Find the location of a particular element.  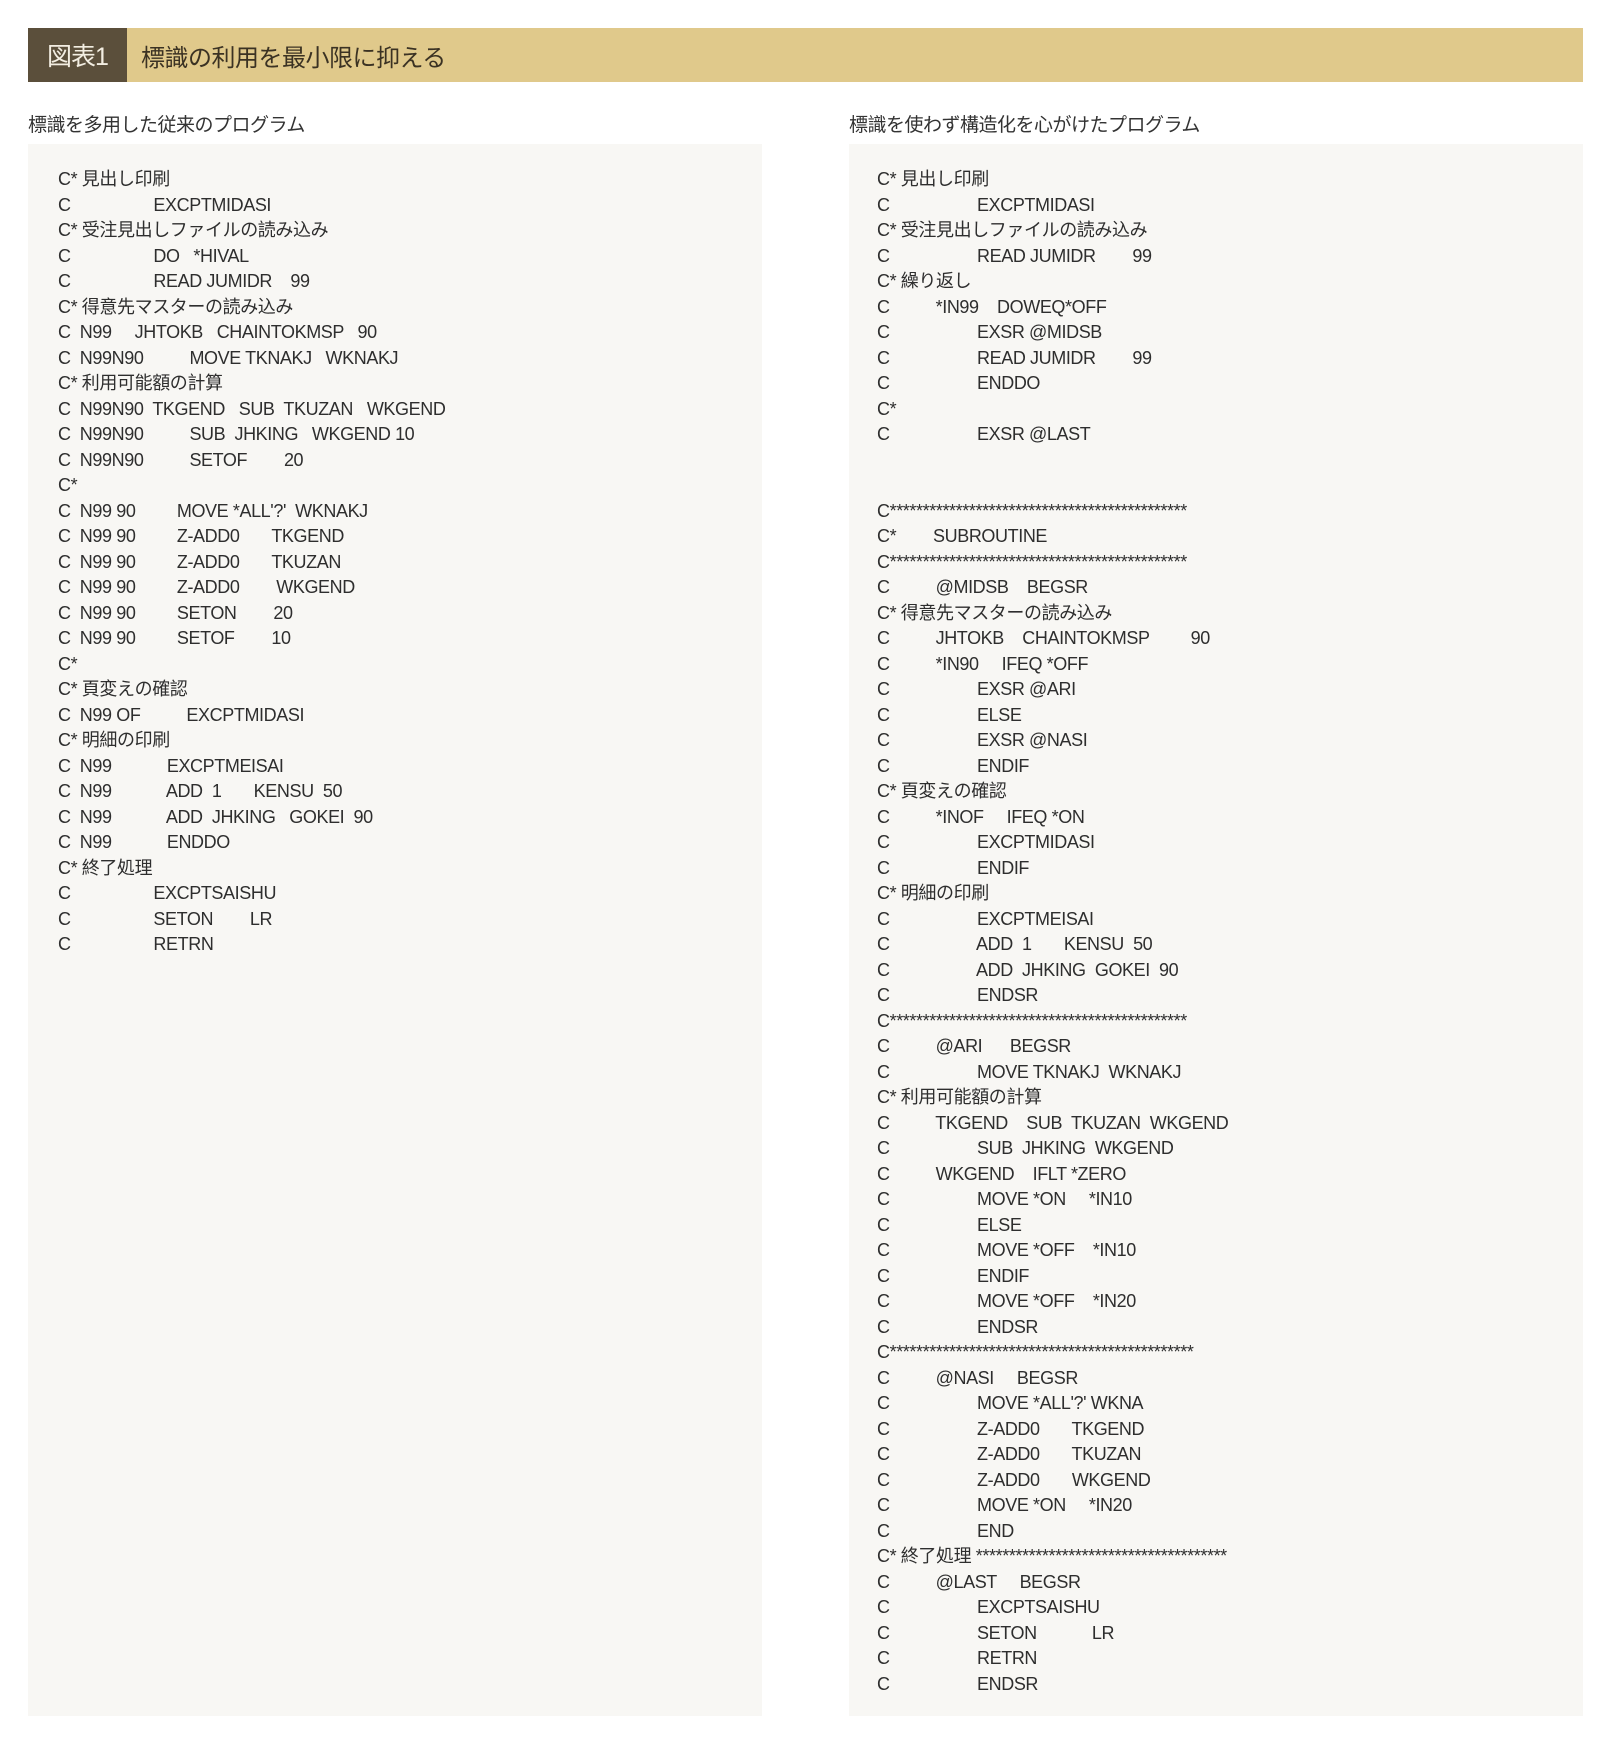

code-line: C N99 90 MOVE *ALL'?' WKNAKJ is located at coordinates (213, 510).